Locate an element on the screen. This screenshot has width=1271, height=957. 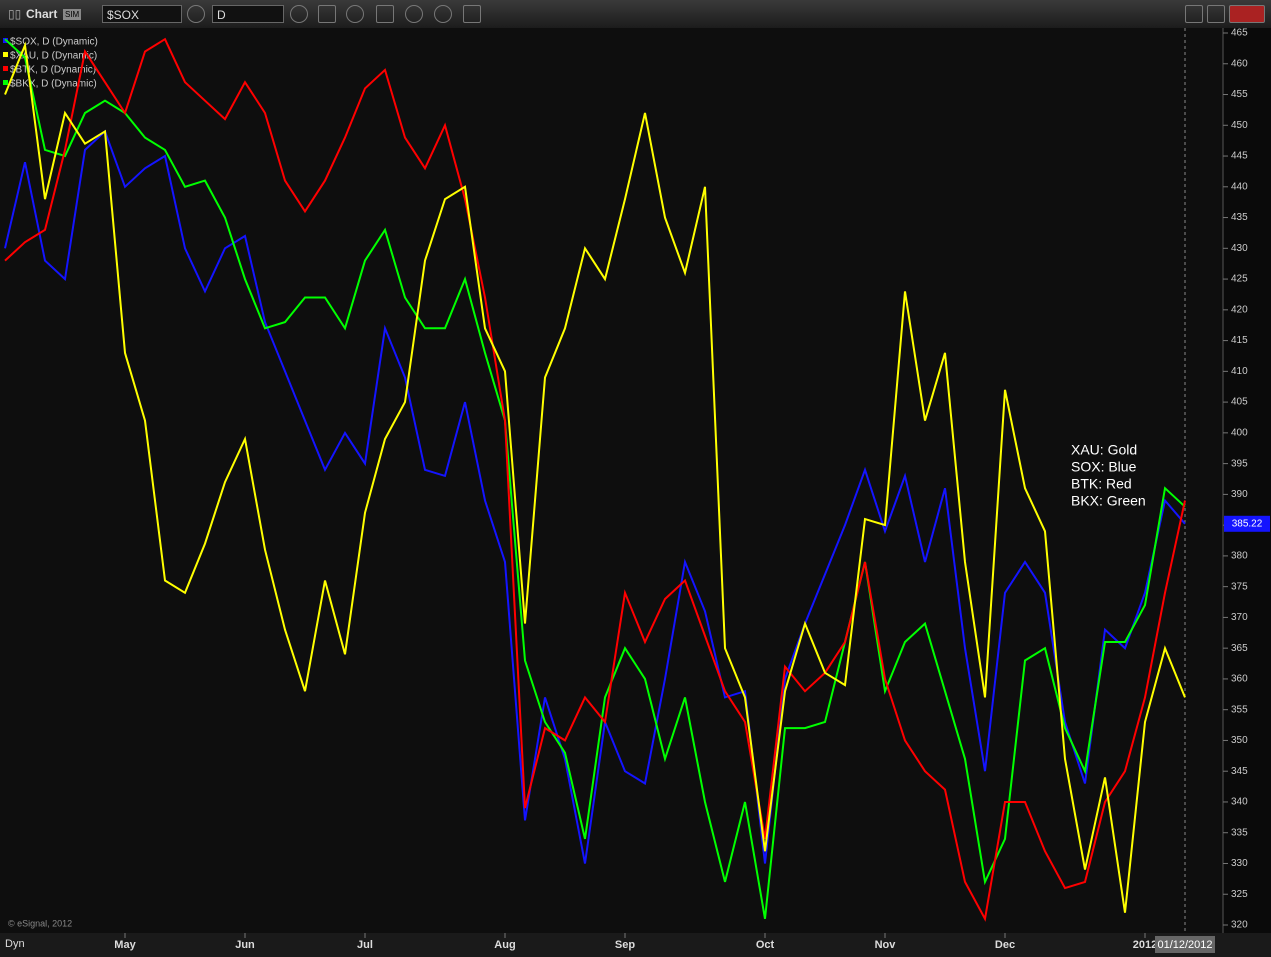
y-tick-label: 380 is located at coordinates (1239, 556).